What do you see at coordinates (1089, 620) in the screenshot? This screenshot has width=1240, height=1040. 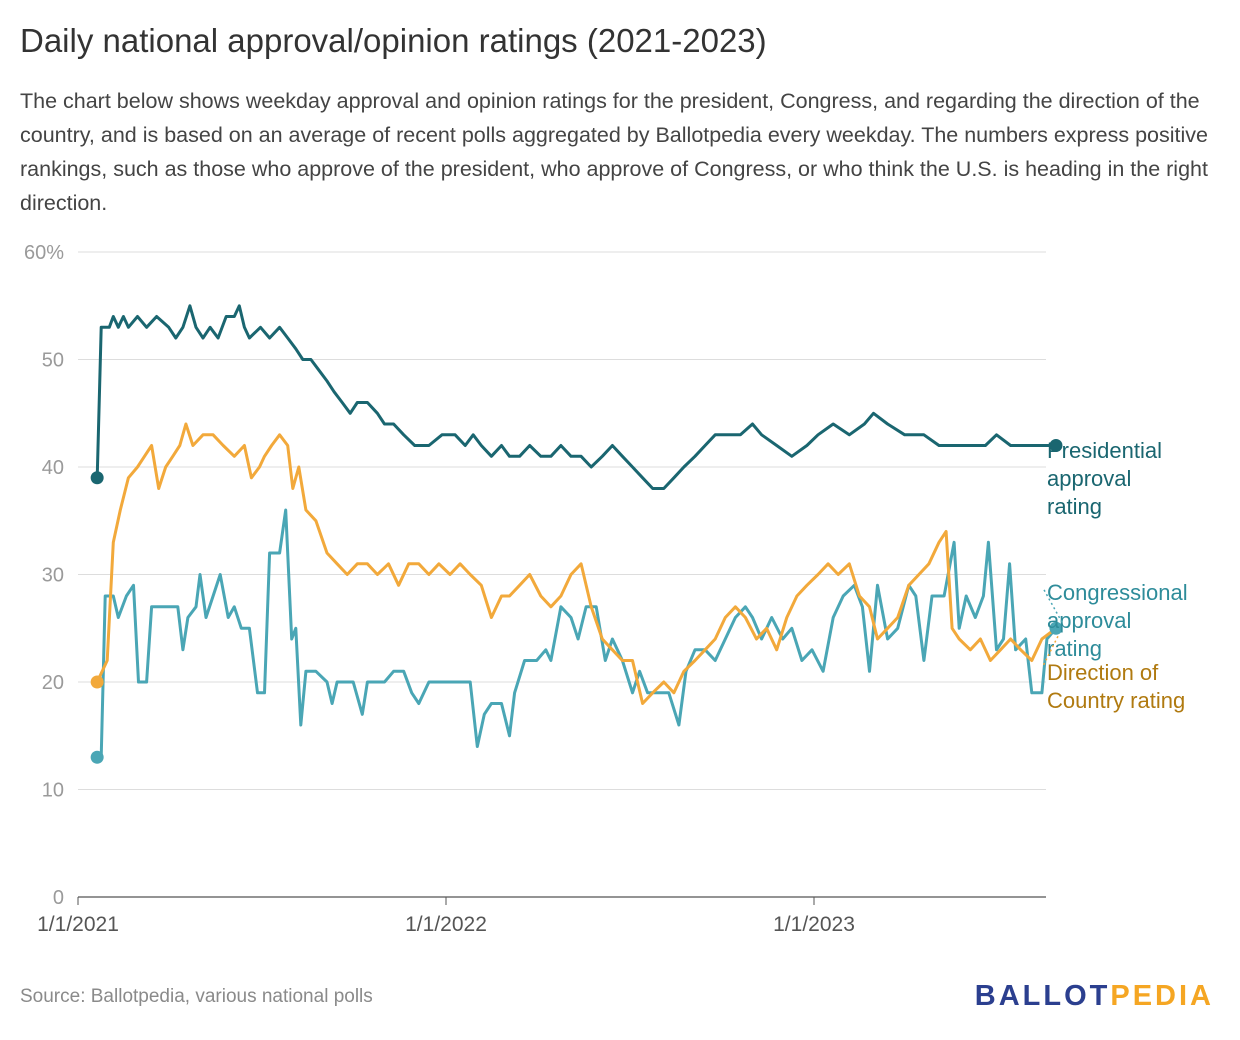 I see `end-label-1-line-1: approval` at bounding box center [1089, 620].